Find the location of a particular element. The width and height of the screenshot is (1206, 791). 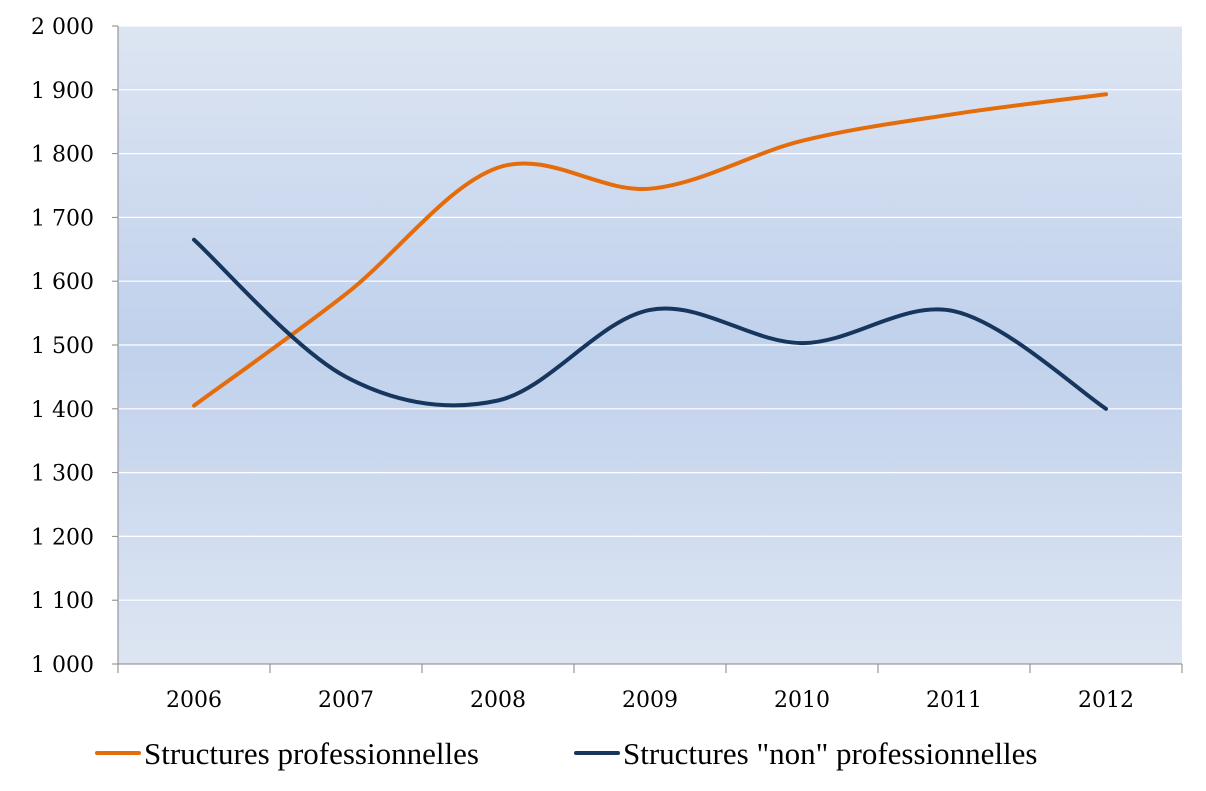

y-axis-tick-label: 1 100 is located at coordinates (62, 601).